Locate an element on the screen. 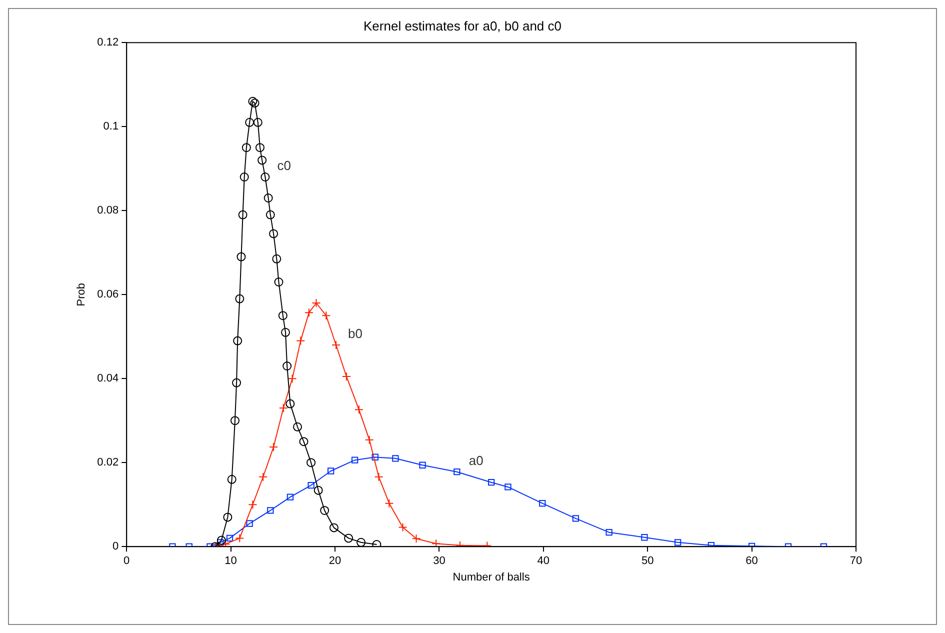 This screenshot has height=633, width=945. y-tick-label: 0.02 is located at coordinates (108, 462).